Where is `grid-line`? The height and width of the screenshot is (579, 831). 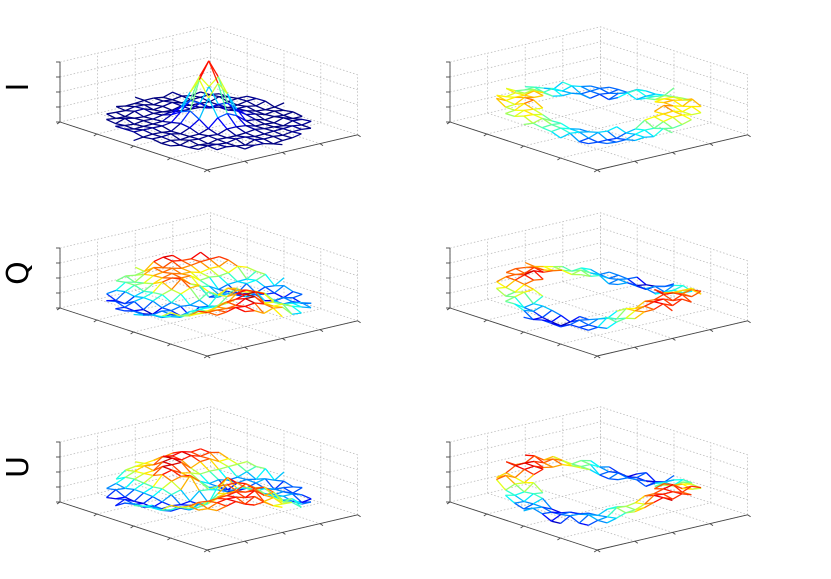
grid-line is located at coordinates (598, 446).